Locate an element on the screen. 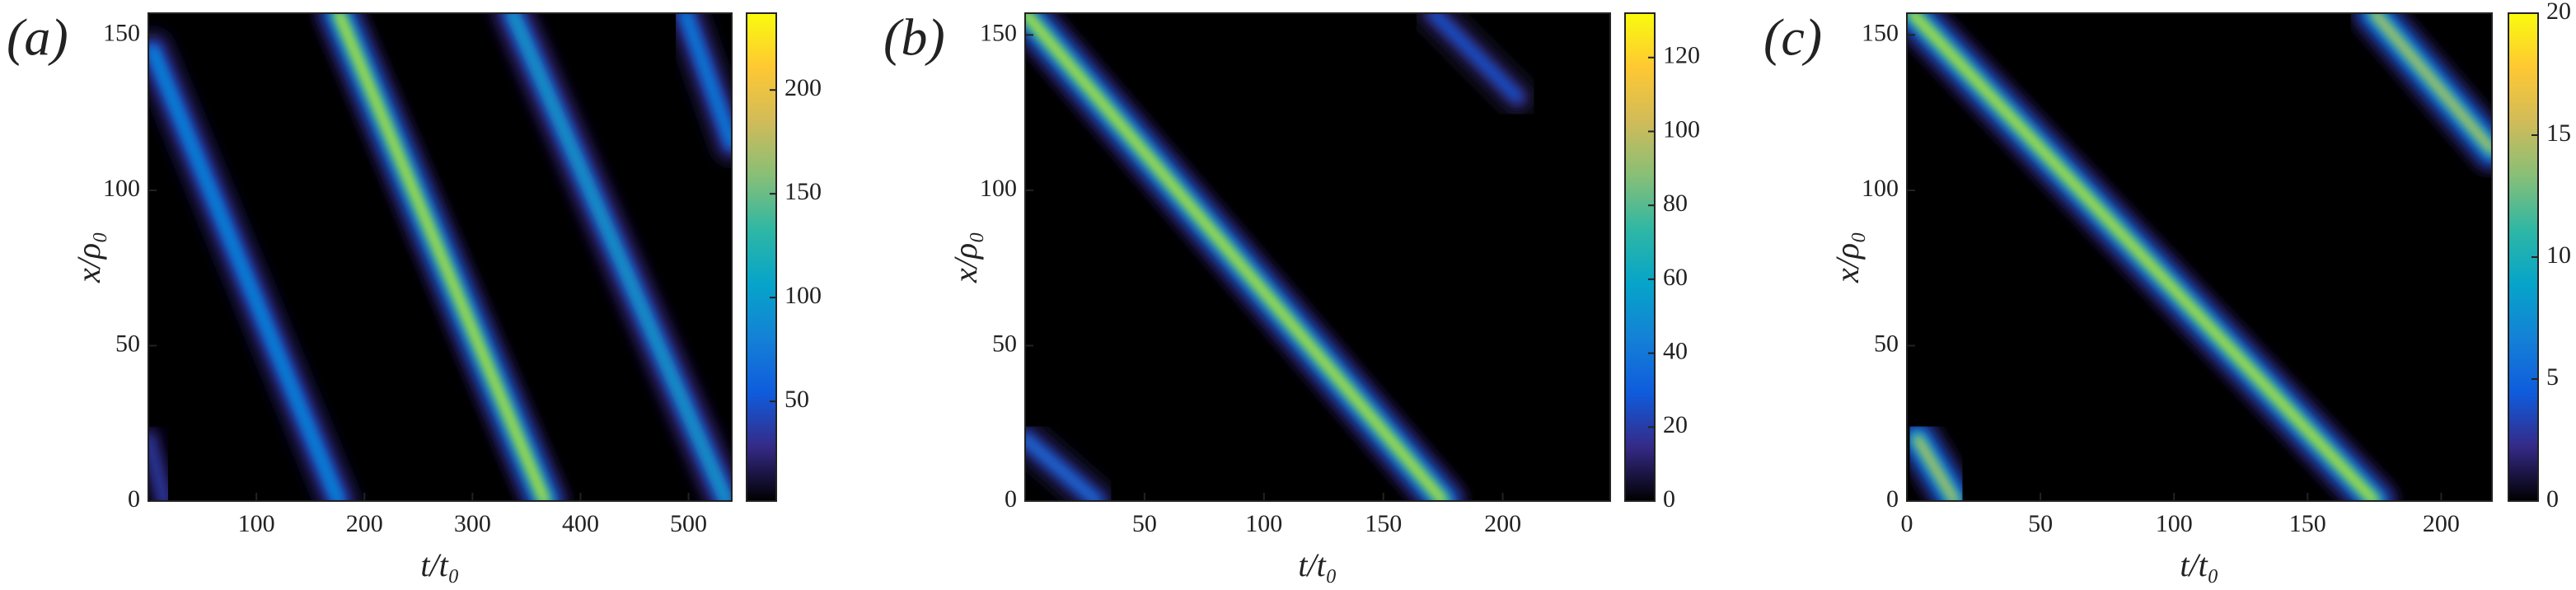 Image resolution: width=2576 pixels, height=590 pixels. colorbar-tick-label: 5 is located at coordinates (2552, 377).